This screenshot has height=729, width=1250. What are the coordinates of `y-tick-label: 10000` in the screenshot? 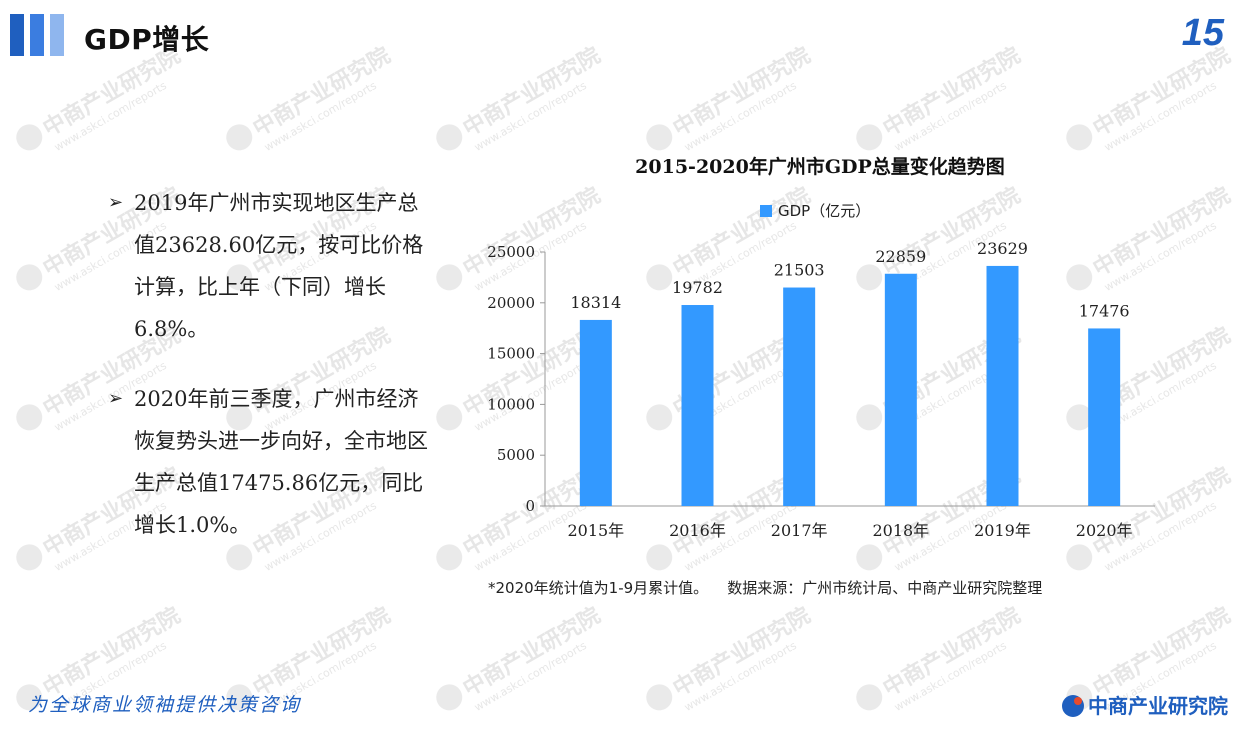 It's located at (511, 404).